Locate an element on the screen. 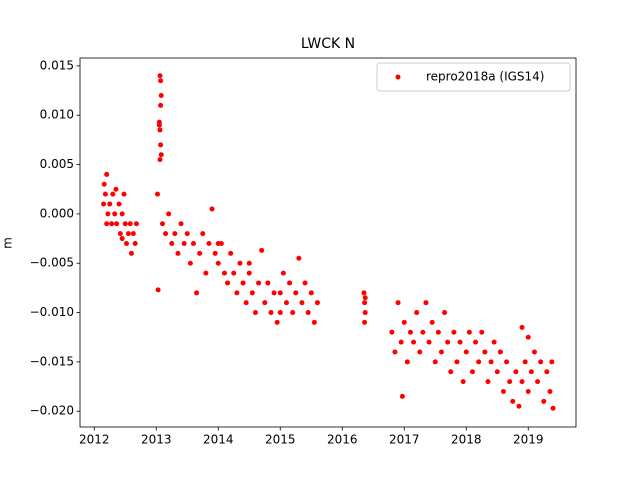  x-tick-label: 2012 is located at coordinates (94, 440).